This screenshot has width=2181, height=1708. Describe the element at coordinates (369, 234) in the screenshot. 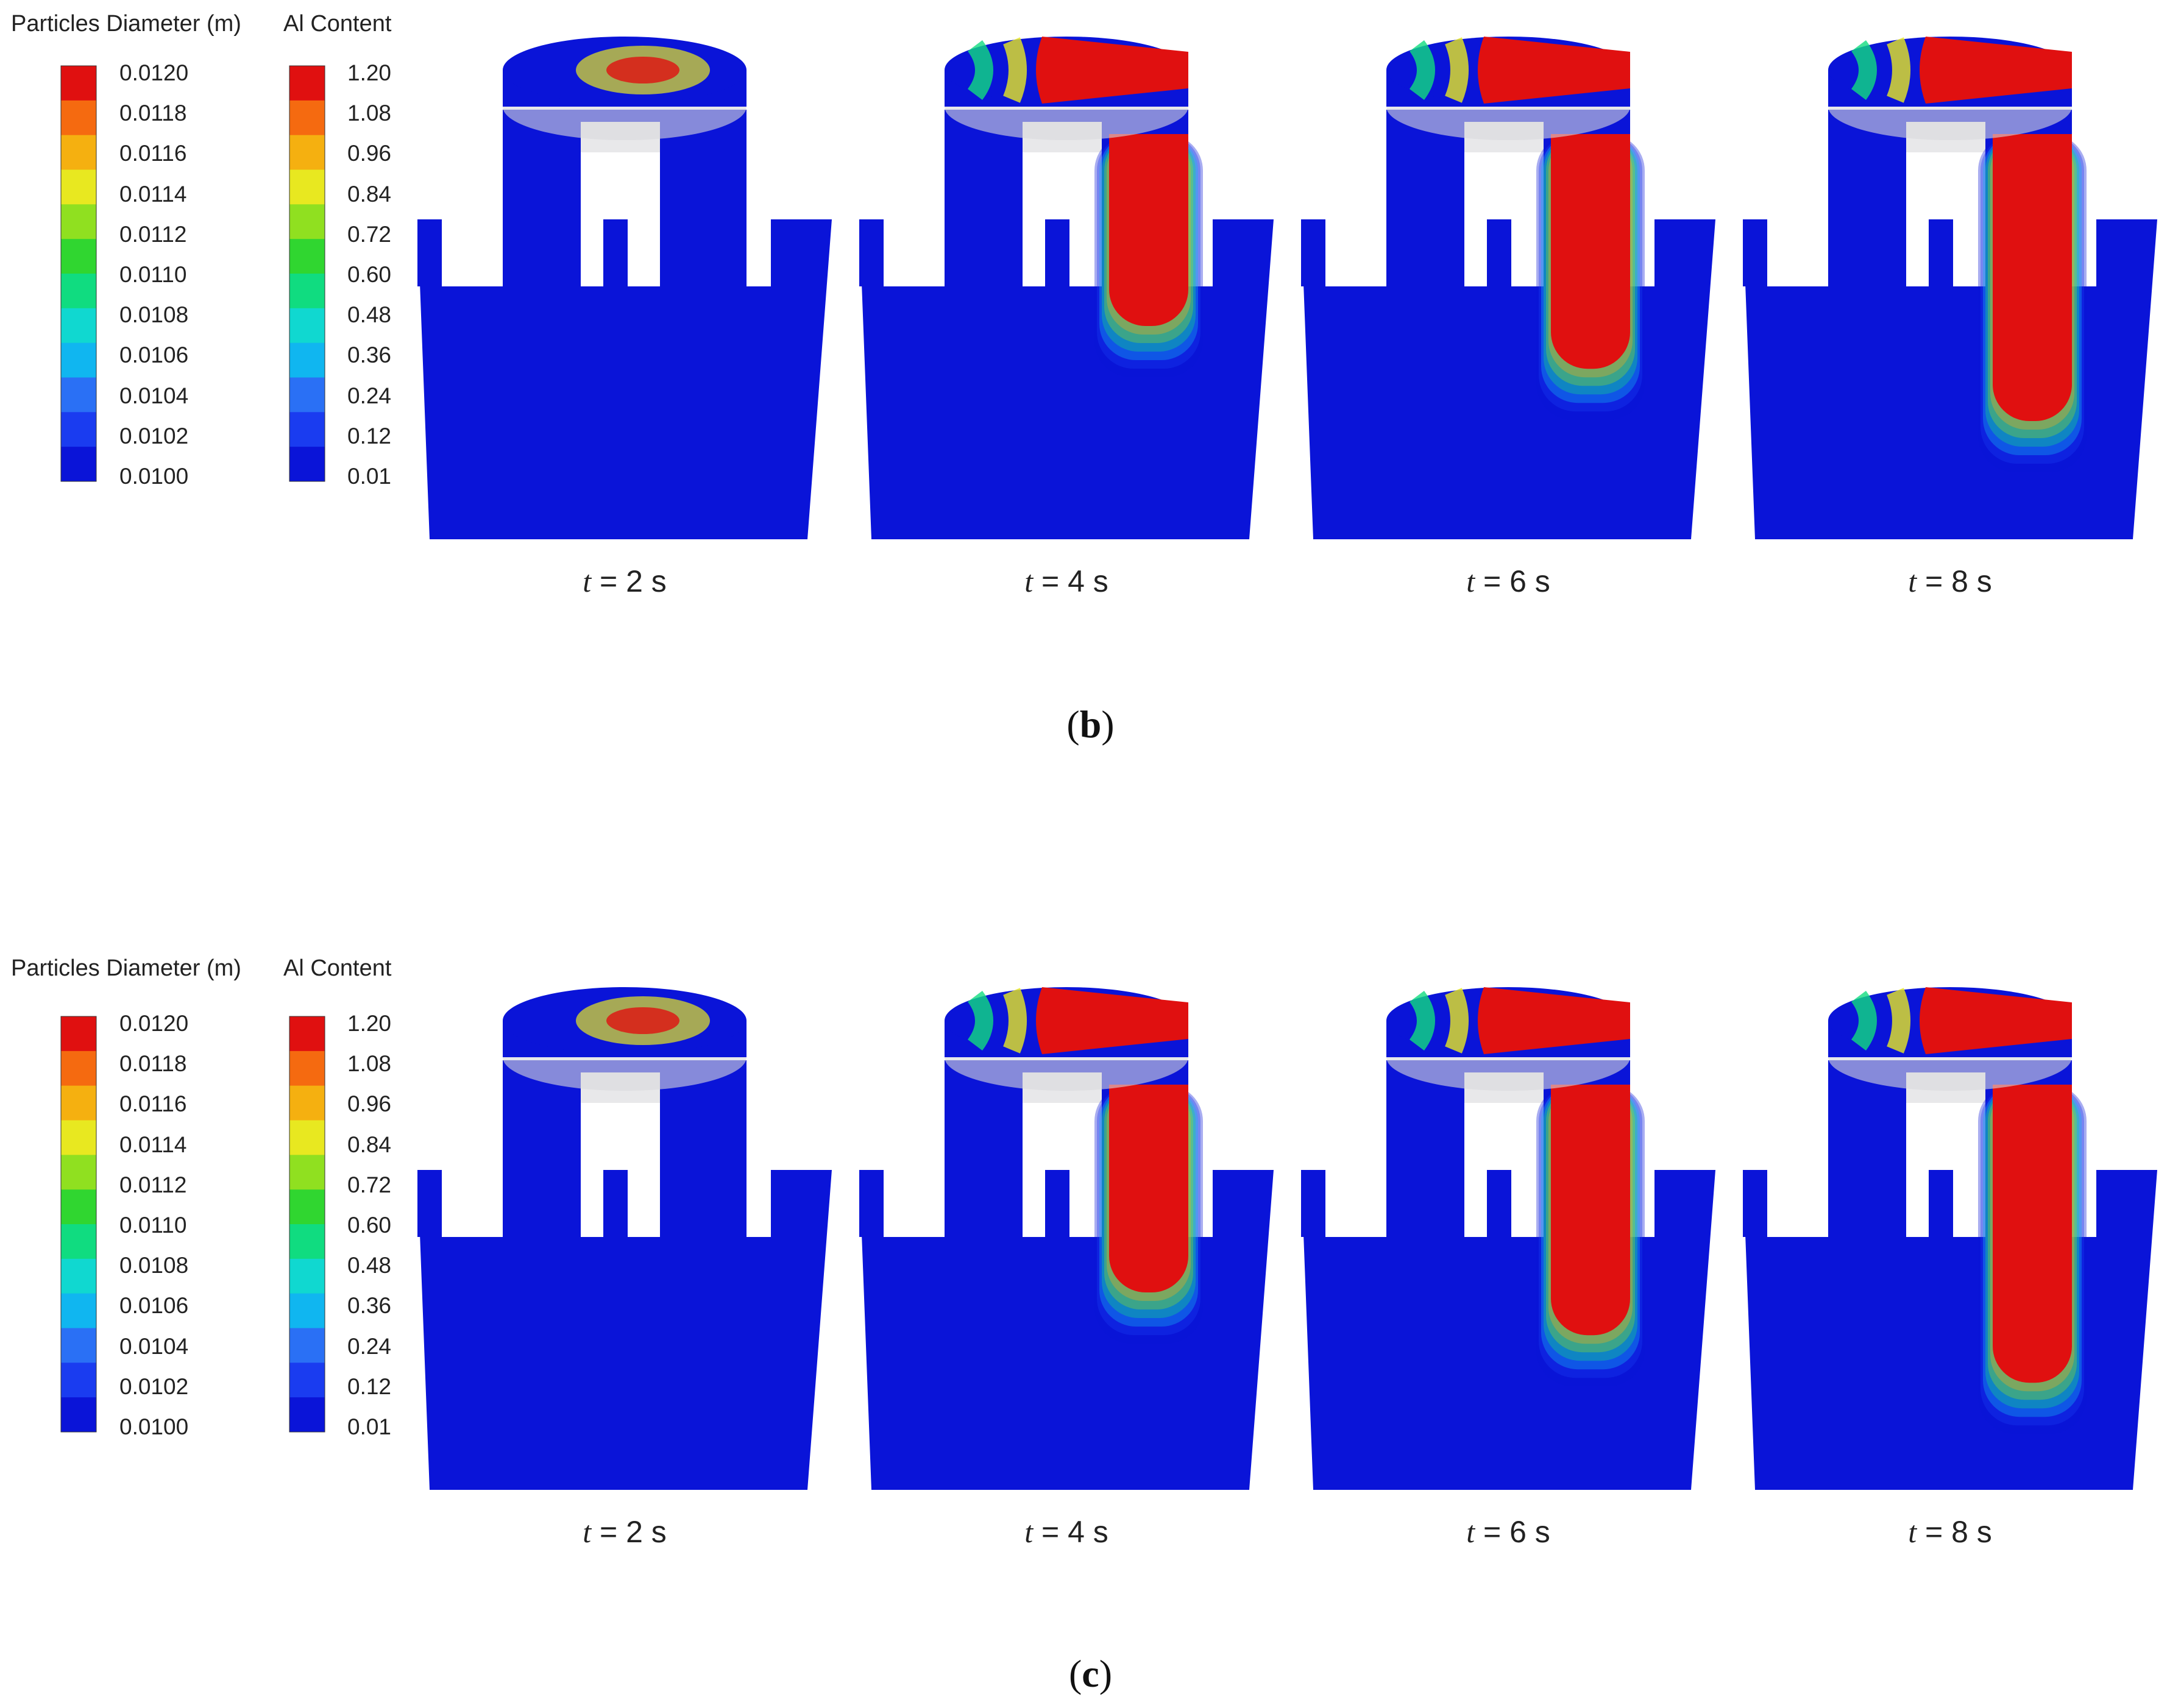

I see `al-tick: 0.72` at that location.